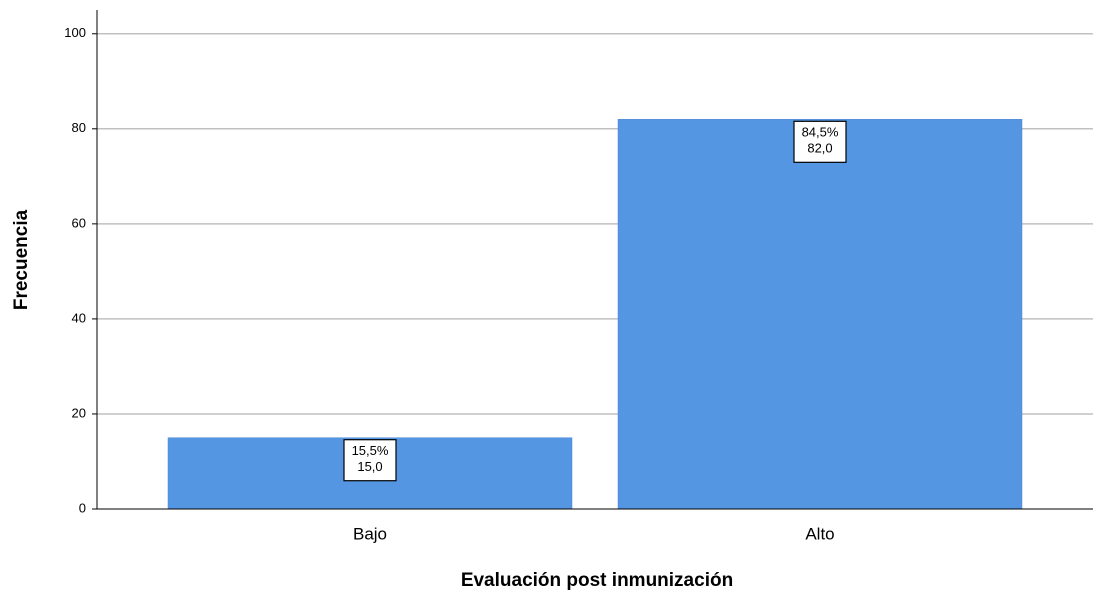 The image size is (1103, 602). Describe the element at coordinates (82, 507) in the screenshot. I see `y-tick-label: 0` at that location.